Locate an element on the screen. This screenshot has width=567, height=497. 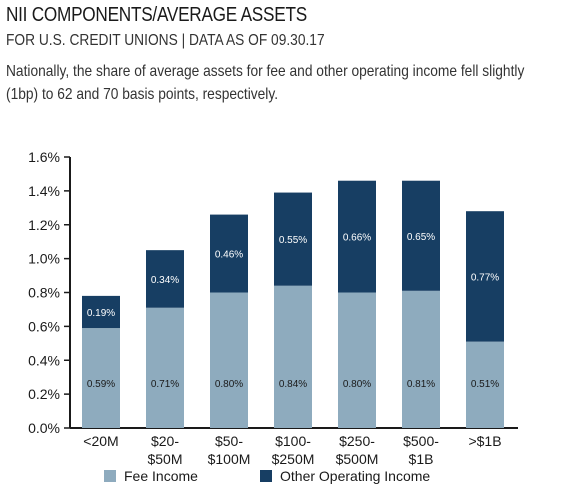
y-tick-label: 0.8% is located at coordinates (44, 293).